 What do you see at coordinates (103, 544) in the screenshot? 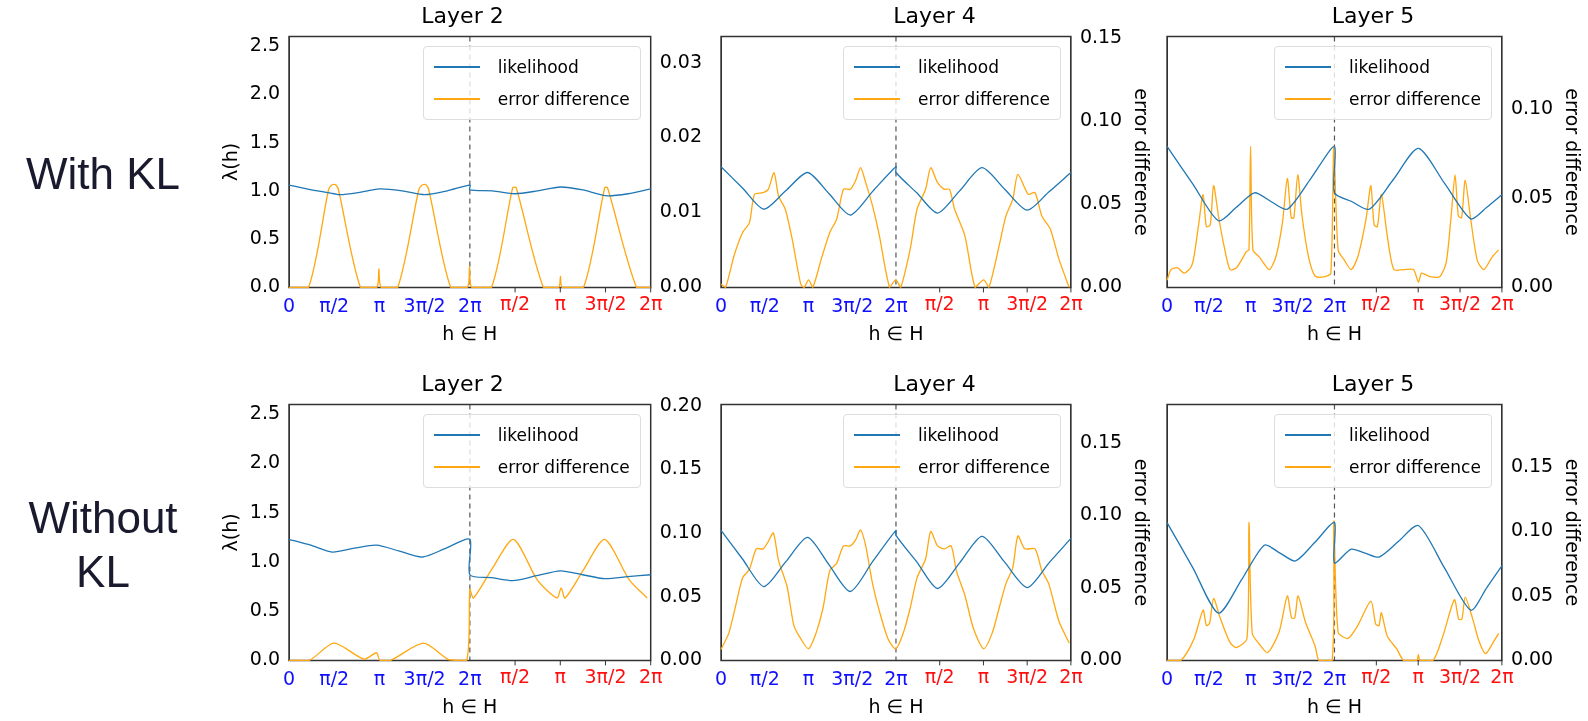
I see `text: Without KL` at bounding box center [103, 544].